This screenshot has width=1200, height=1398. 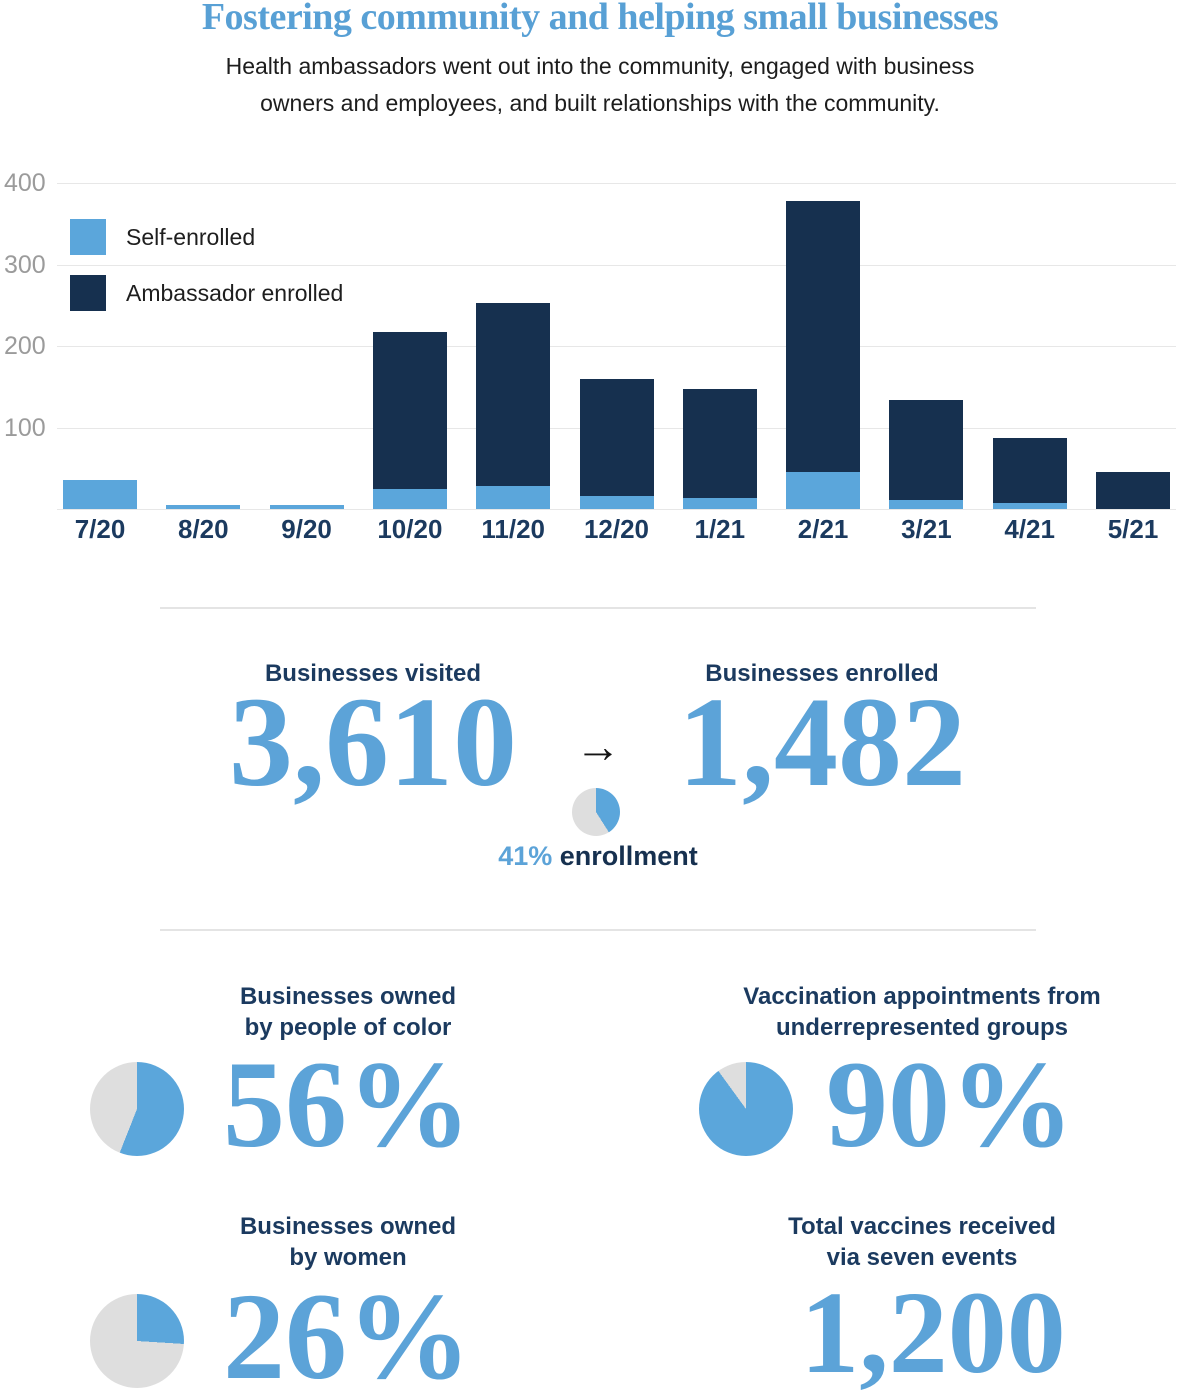 I want to click on arrow-right-icon: →, so click(x=598, y=746).